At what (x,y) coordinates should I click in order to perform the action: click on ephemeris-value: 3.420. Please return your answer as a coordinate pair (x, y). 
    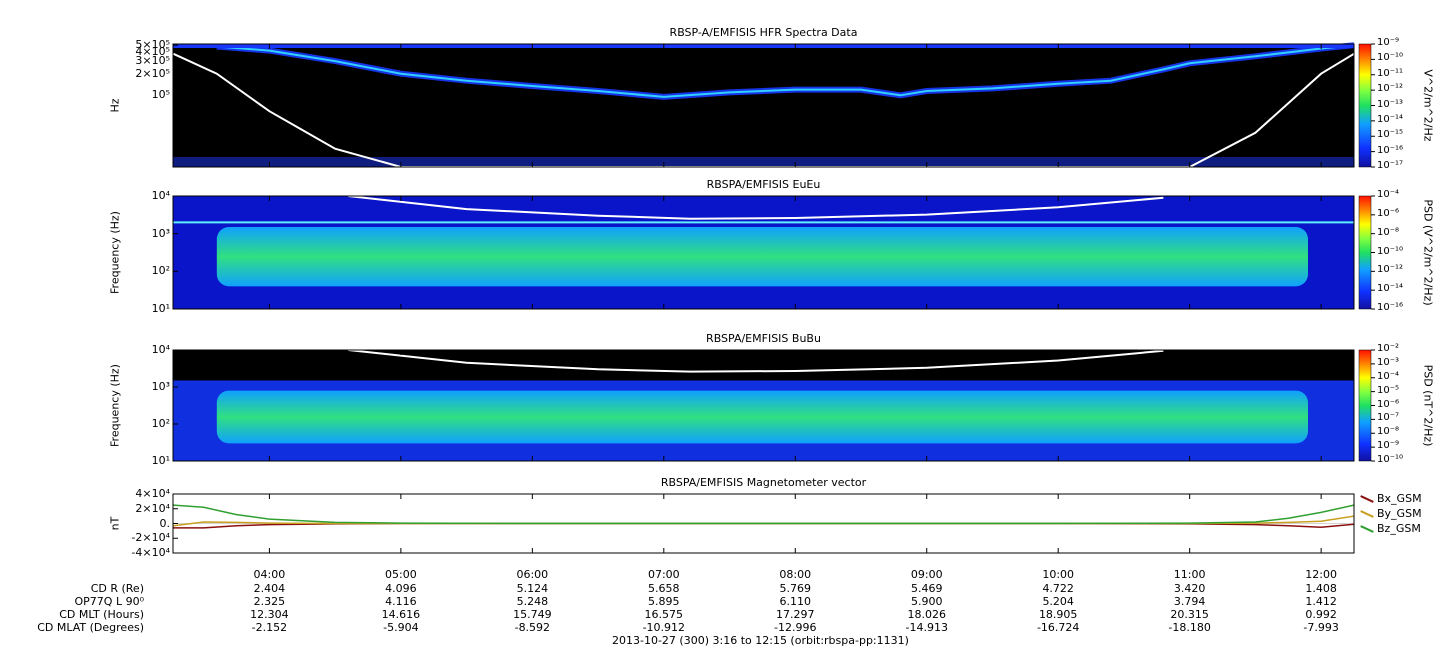
    Looking at the image, I should click on (1189, 588).